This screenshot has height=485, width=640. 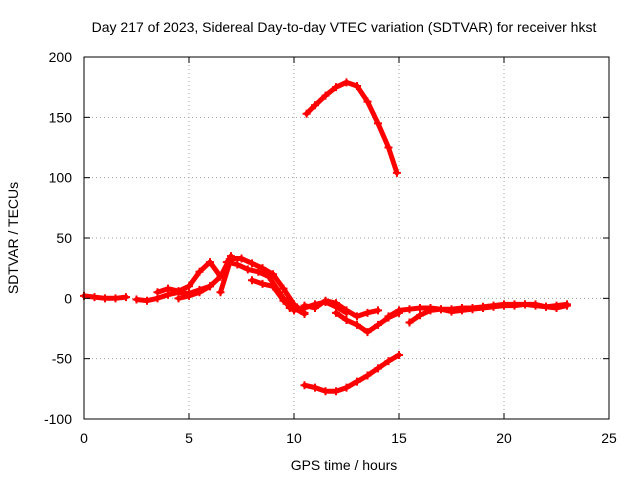 I want to click on y-tick-label: 100, so click(x=61, y=178).